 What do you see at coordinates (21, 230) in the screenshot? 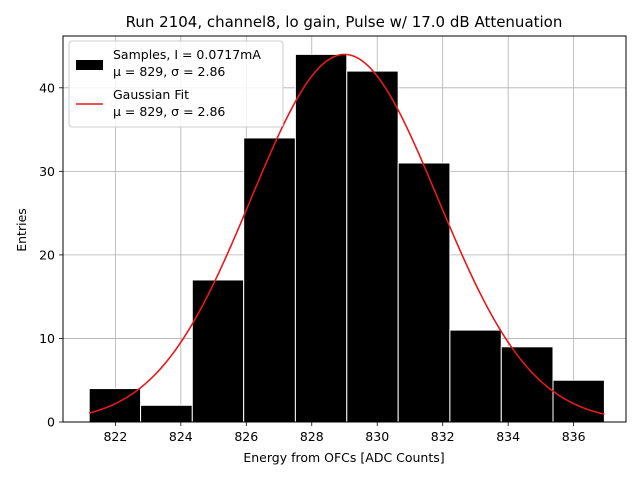
I see `y-axis-label: Entries` at bounding box center [21, 230].